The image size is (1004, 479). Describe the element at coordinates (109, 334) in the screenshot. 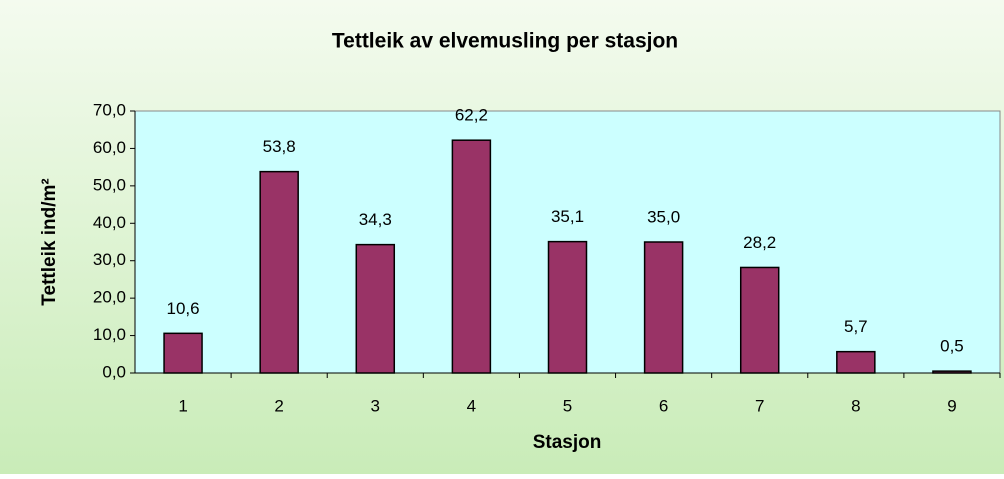

I see `y-tick-label: 10,0` at that location.